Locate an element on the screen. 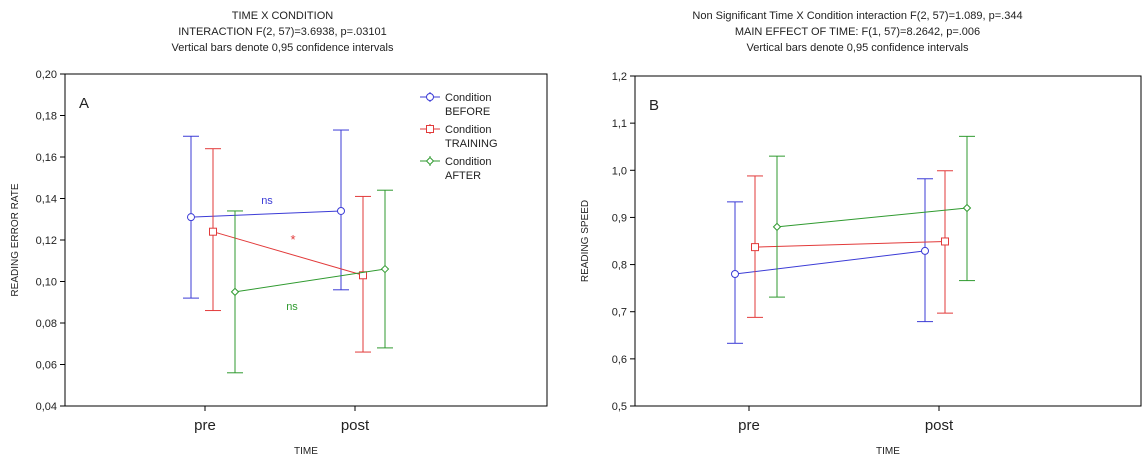 This screenshot has height=458, width=1145. chart-a-y-axis-title: READING ERROR RATE is located at coordinates (15, 239).